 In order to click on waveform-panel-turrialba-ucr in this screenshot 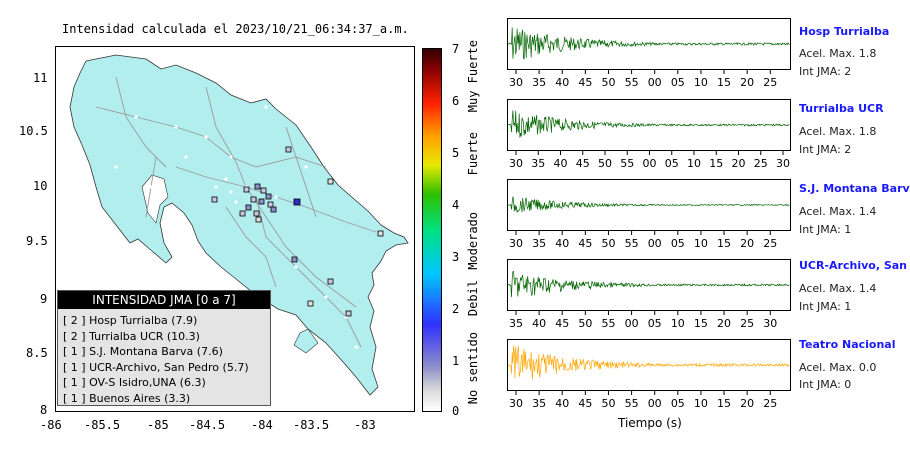, I will do `click(649, 125)`.